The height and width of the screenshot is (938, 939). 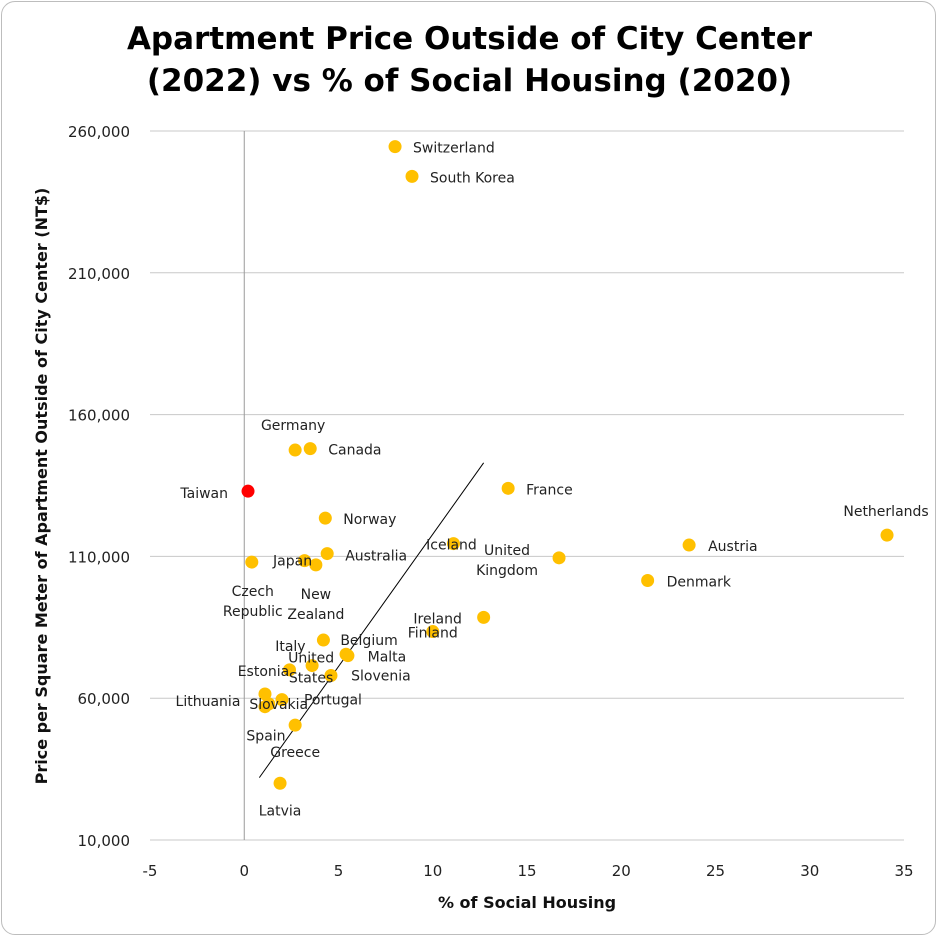 I want to click on data-point-ireland, so click(x=484, y=617).